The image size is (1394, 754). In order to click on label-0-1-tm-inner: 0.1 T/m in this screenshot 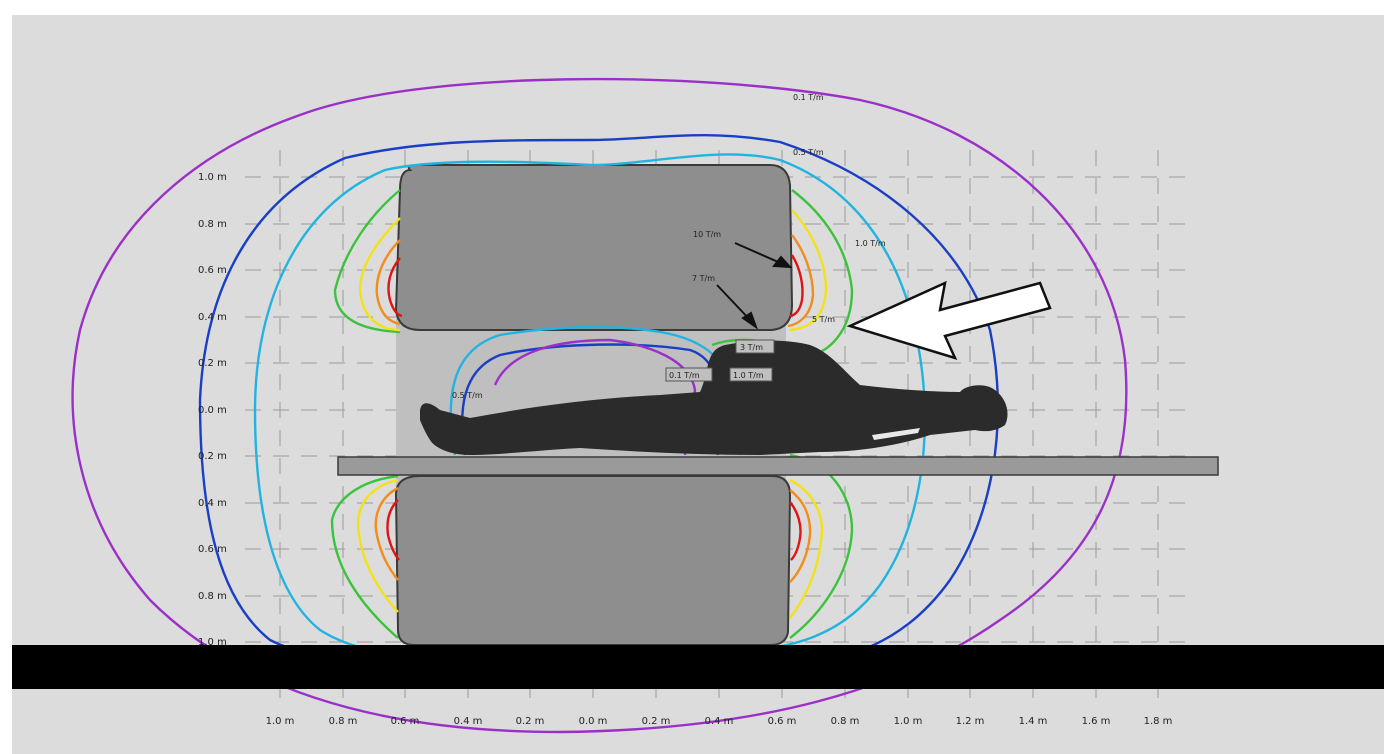, I will do `click(684, 375)`.